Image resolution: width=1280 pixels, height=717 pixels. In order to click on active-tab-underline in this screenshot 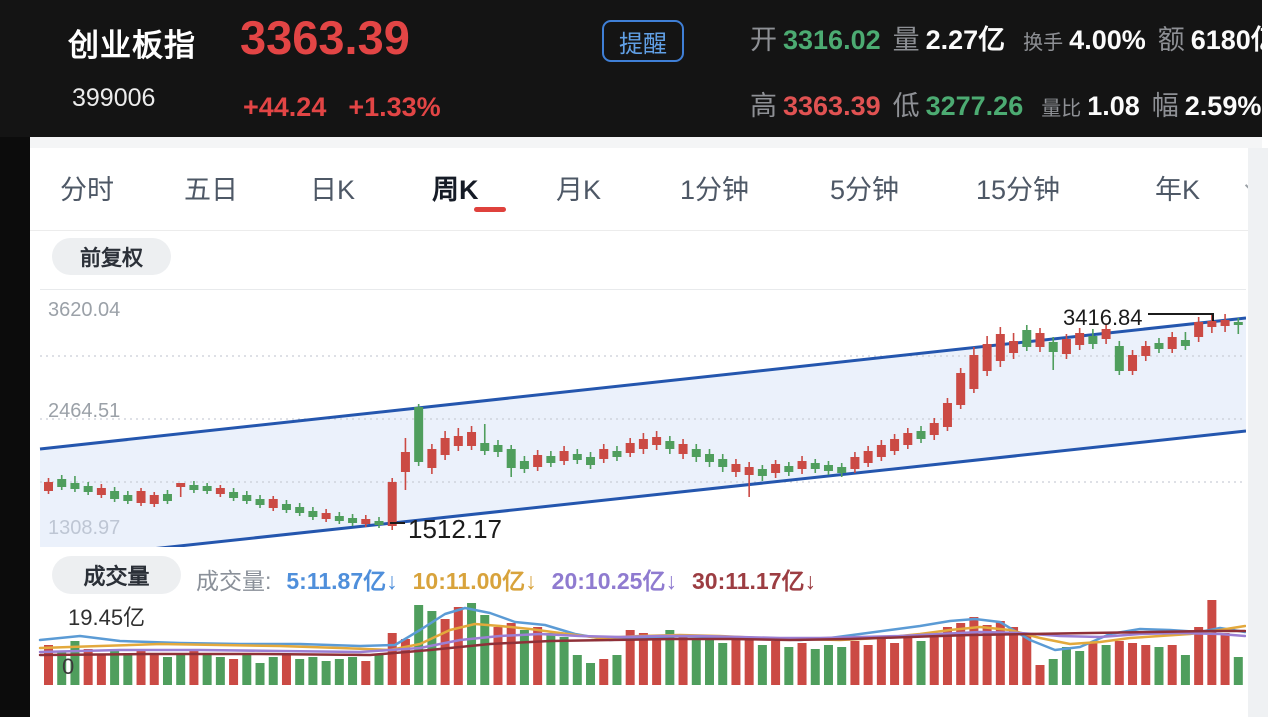, I will do `click(490, 209)`.